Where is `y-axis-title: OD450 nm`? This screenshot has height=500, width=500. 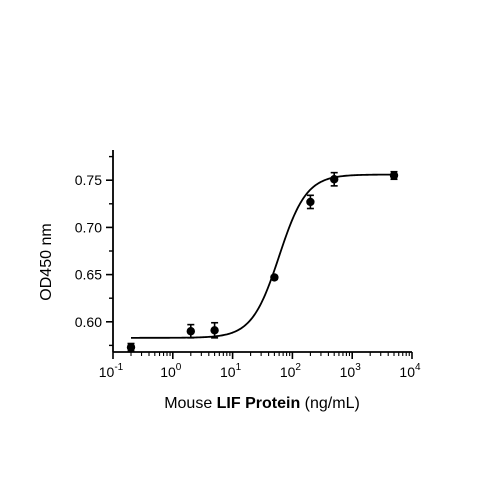 y-axis-title: OD450 nm is located at coordinates (46, 261).